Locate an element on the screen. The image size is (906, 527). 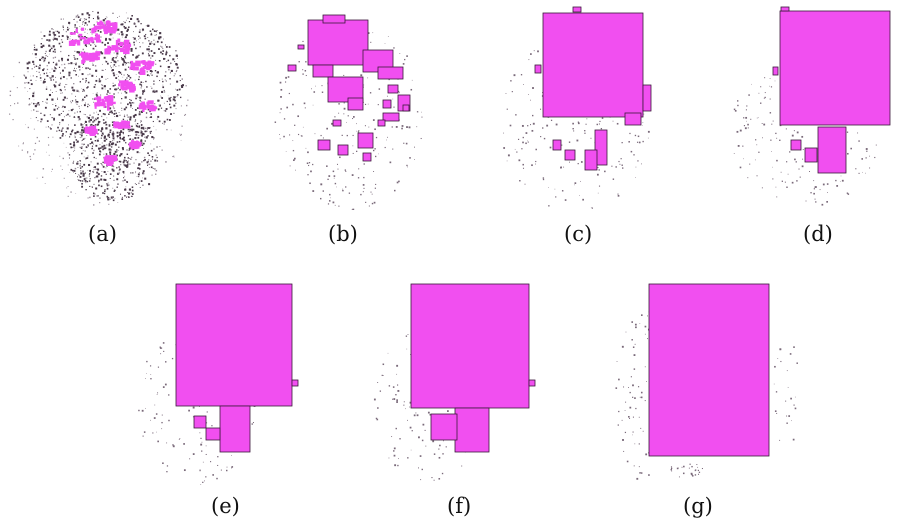
panel-d is located at coordinates (818, 107).